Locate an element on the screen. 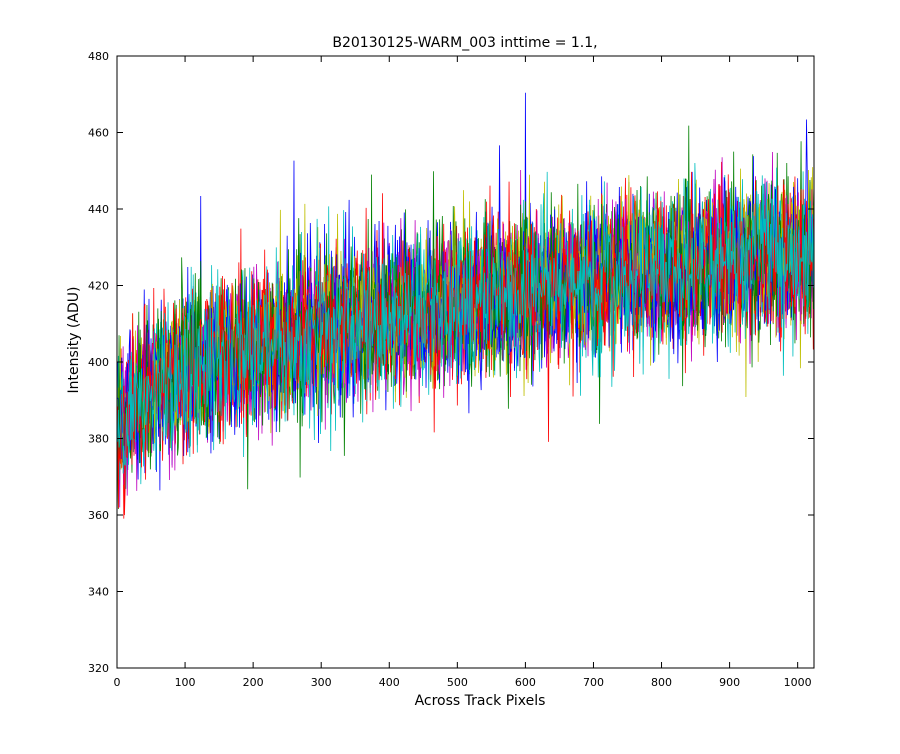 The image size is (900, 754). x-tick-label: 400 is located at coordinates (389, 682).